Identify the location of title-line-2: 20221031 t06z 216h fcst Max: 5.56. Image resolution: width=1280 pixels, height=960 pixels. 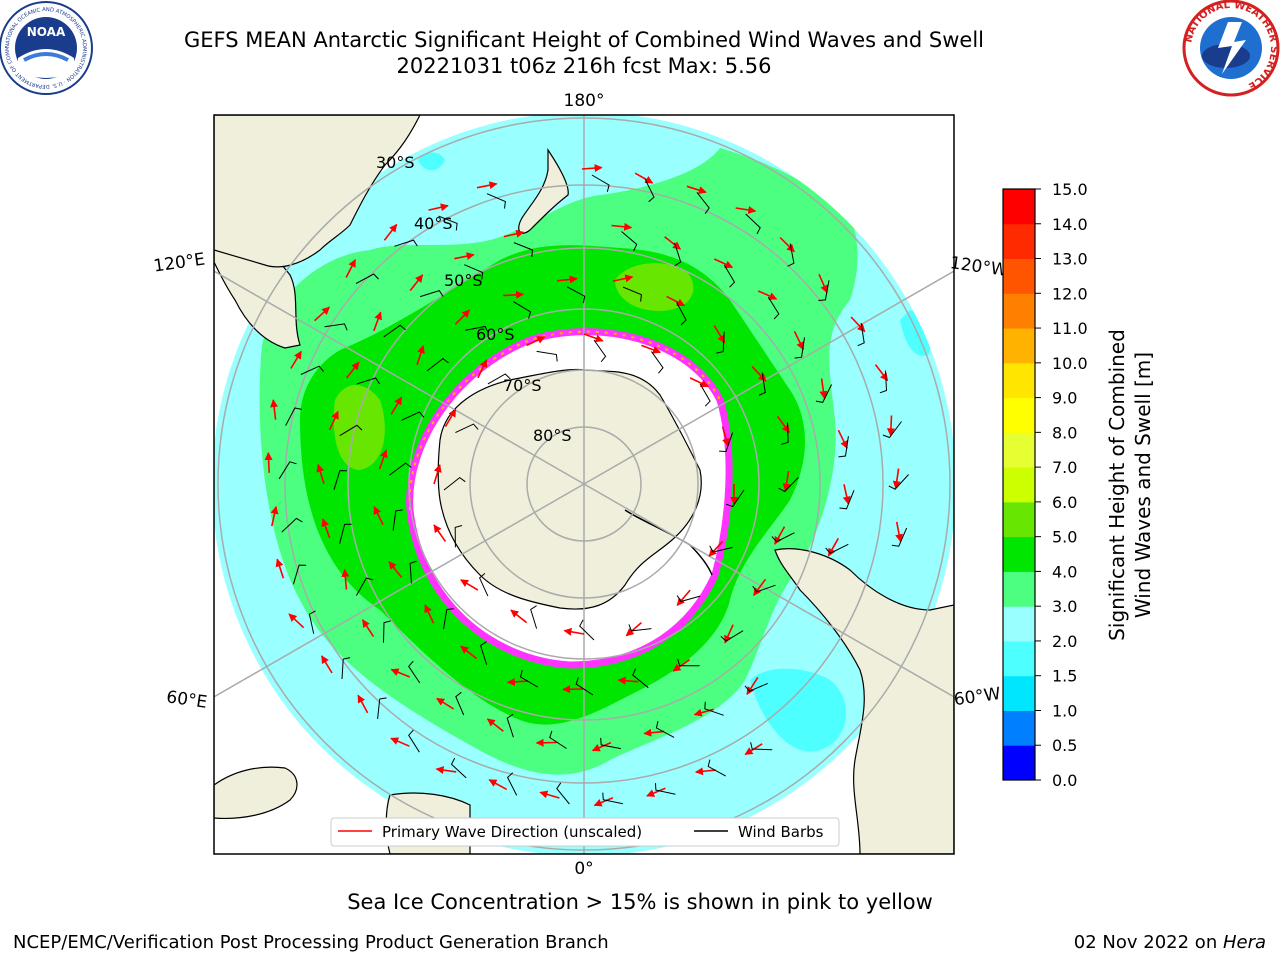
(584, 66).